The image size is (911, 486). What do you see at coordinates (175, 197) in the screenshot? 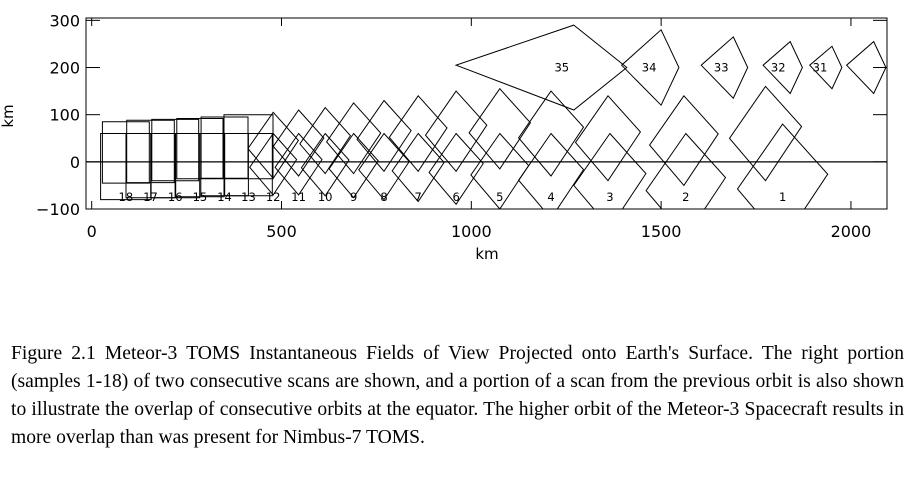
I see `sample-label-16: 16` at bounding box center [175, 197].